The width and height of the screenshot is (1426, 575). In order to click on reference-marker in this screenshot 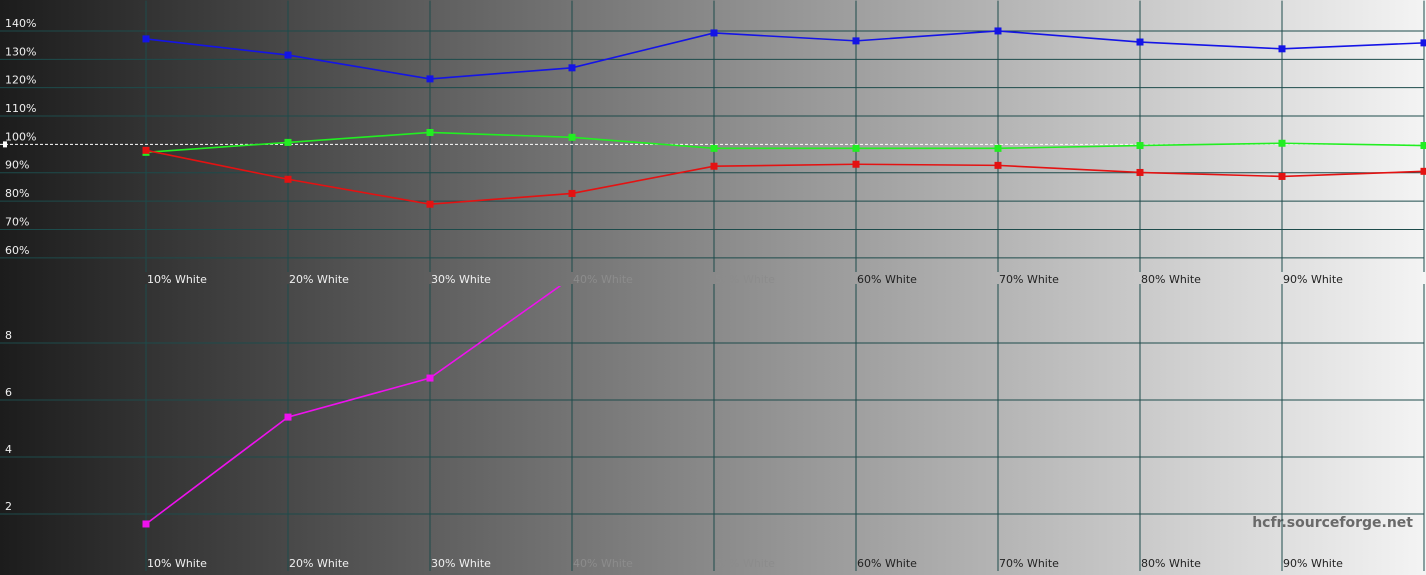, I will do `click(5, 144)`.